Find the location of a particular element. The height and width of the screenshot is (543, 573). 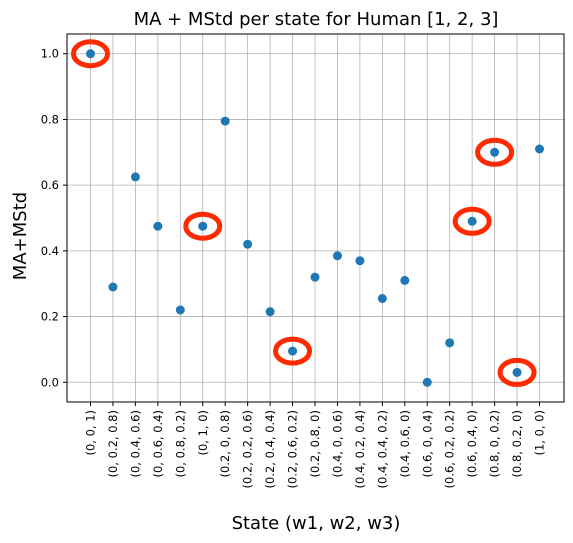

y-axis: 0.0 0.2 0.4 0.6 0.8 1.0 is located at coordinates (54, 218).